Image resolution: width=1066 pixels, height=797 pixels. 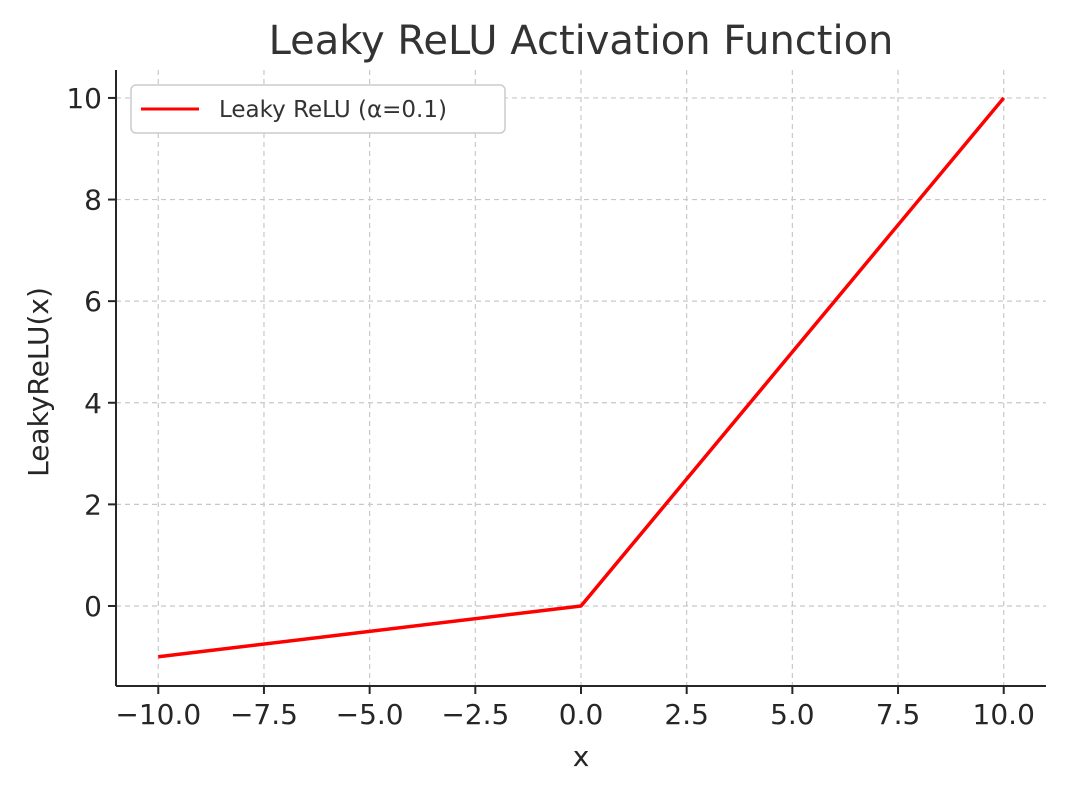 What do you see at coordinates (93, 301) in the screenshot?
I see `y-tick-label: 6` at bounding box center [93, 301].